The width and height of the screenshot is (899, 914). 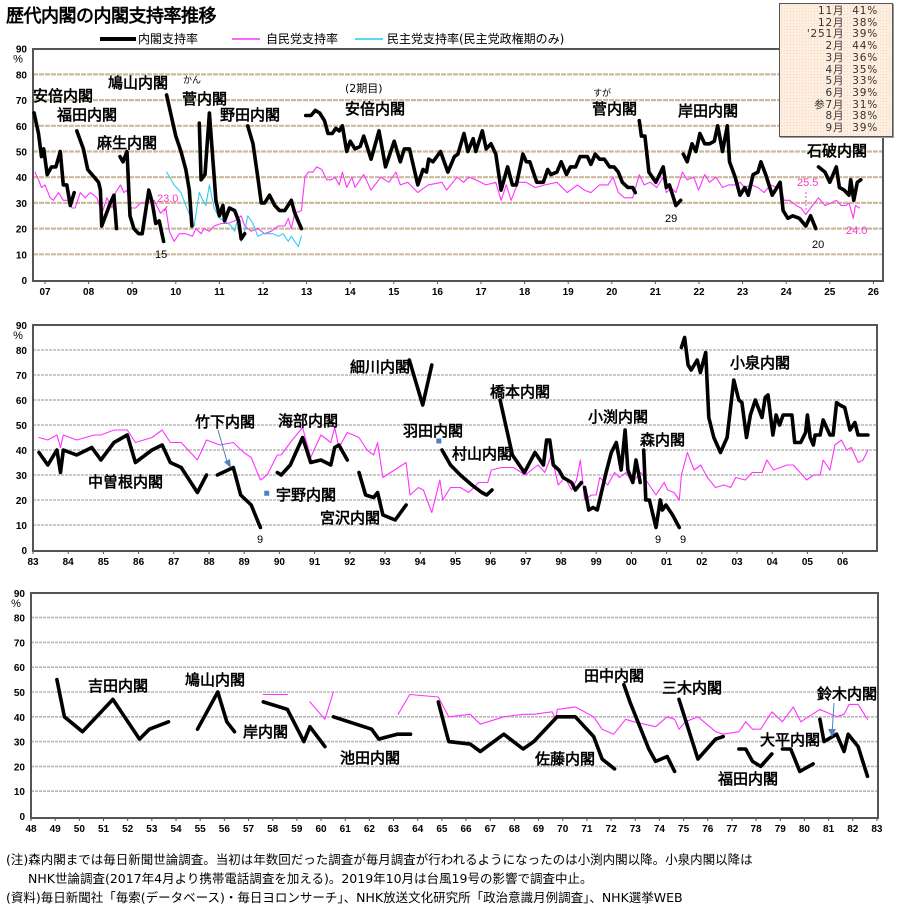 What do you see at coordinates (829, 104) in the screenshot?
I see `recent-month-label: 参7月` at bounding box center [829, 104].